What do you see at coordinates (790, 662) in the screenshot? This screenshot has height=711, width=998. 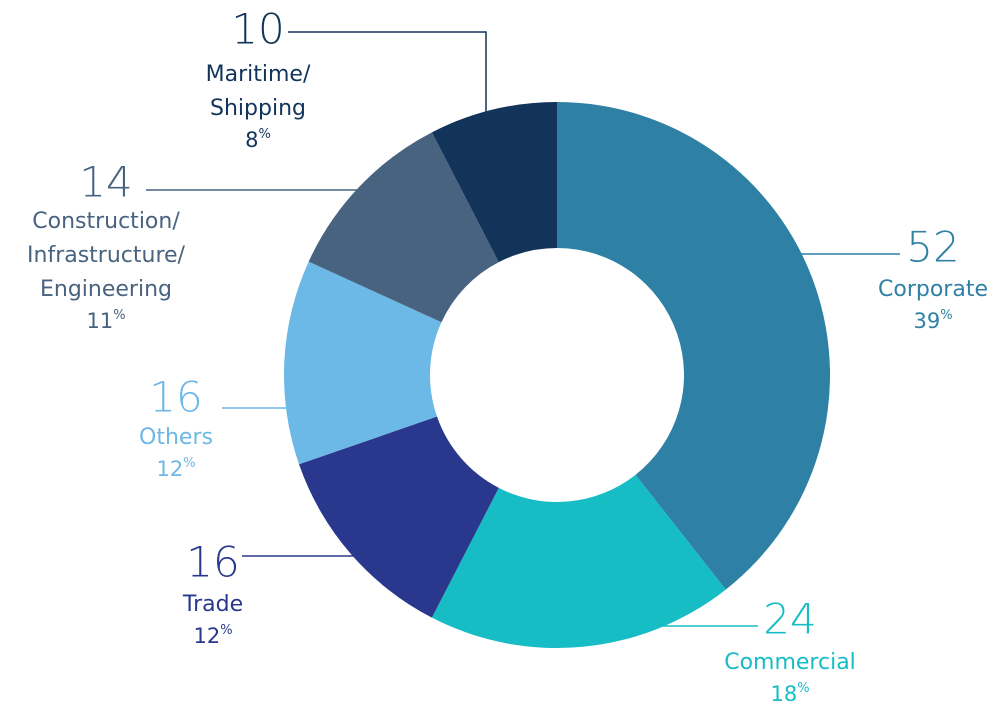 I see `category-label: Commercial` at bounding box center [790, 662].